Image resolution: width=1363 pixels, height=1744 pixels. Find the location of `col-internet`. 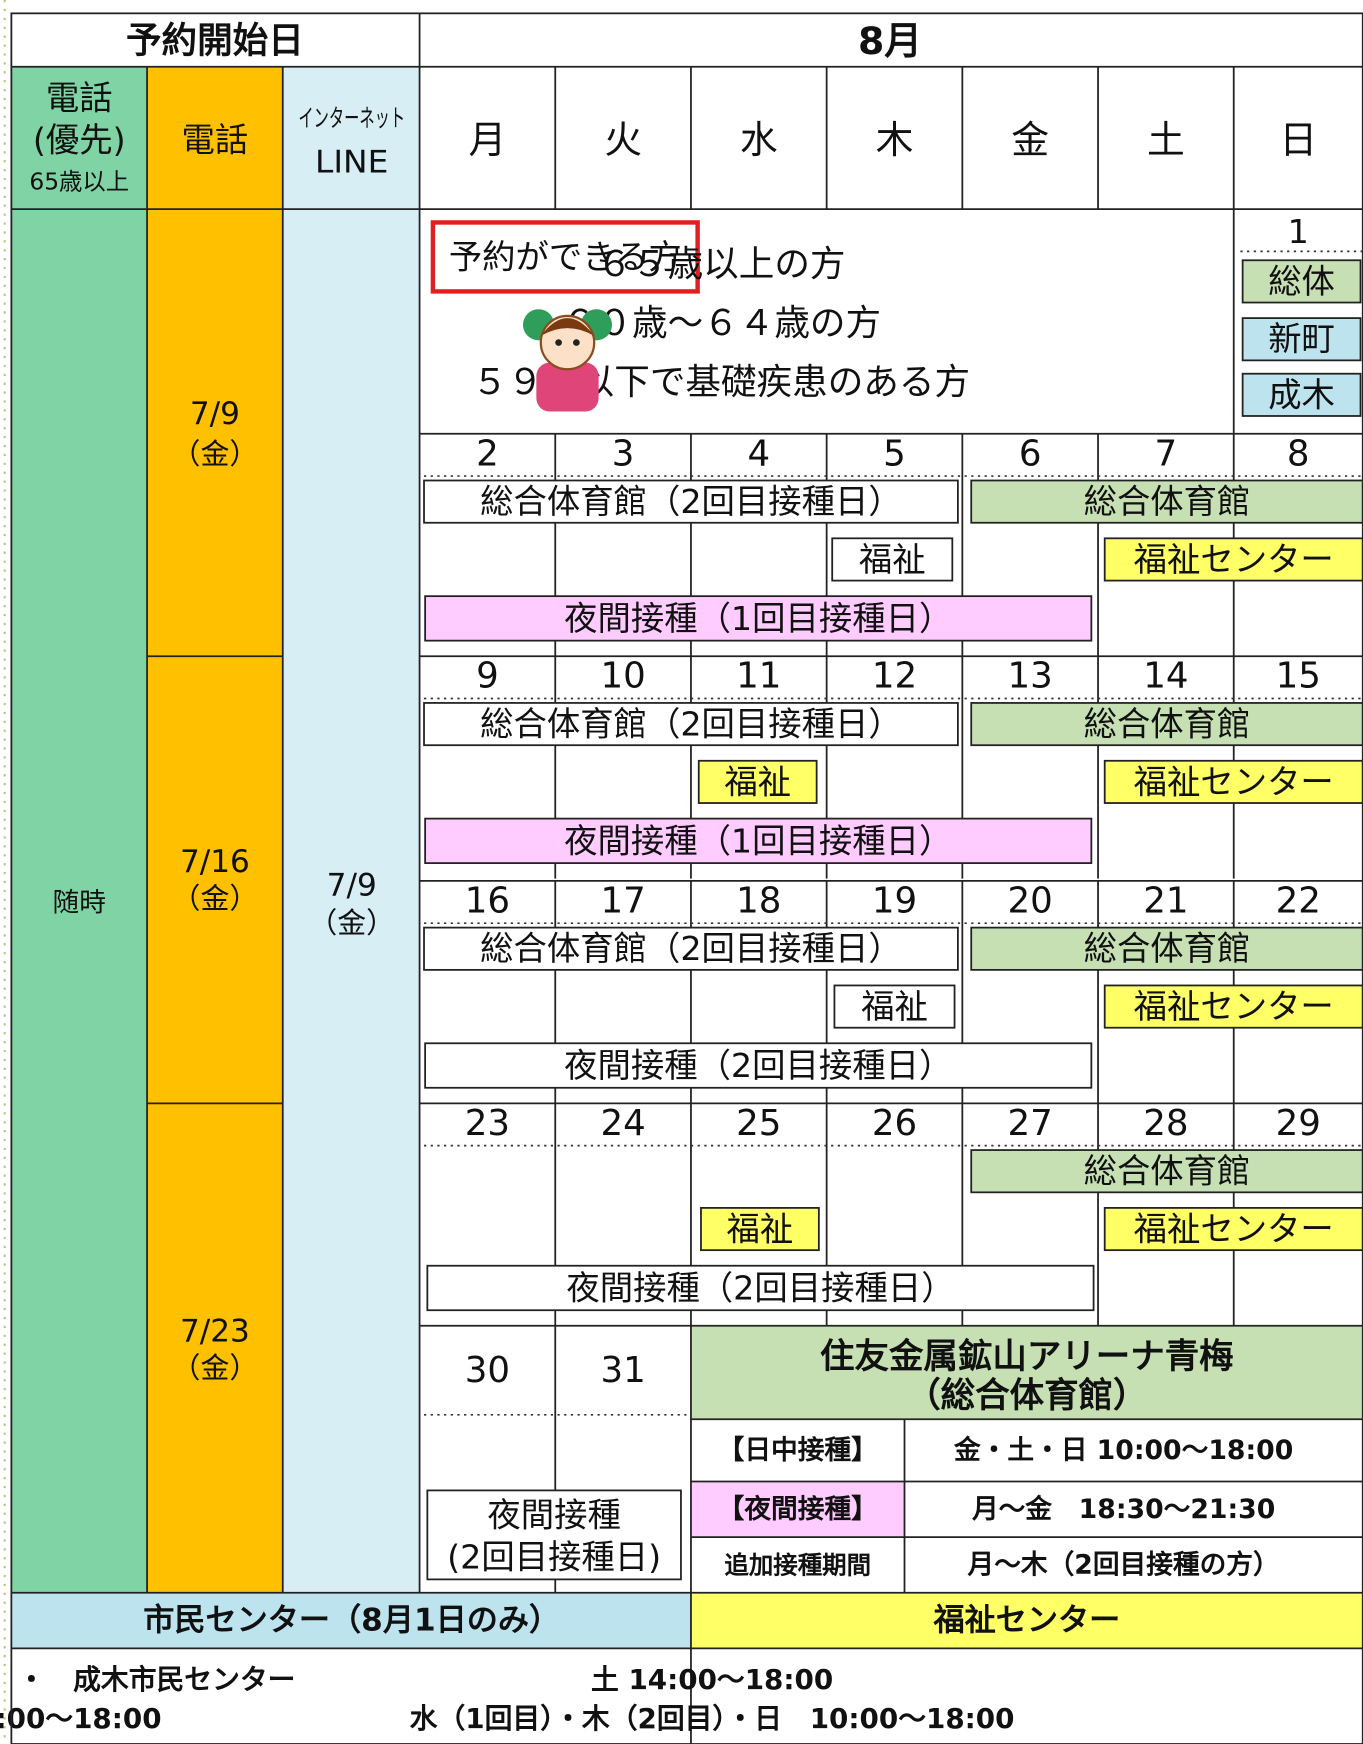

col-internet is located at coordinates (351, 829).